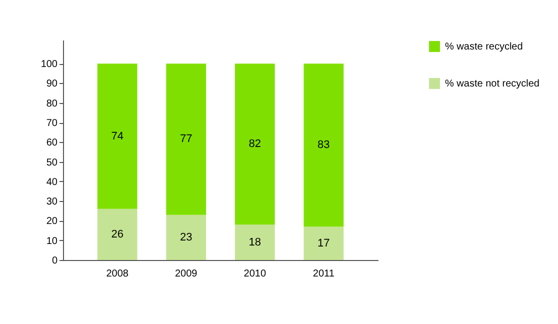 Image resolution: width=558 pixels, height=324 pixels. Describe the element at coordinates (52, 143) in the screenshot. I see `y-tick-label: 60` at that location.